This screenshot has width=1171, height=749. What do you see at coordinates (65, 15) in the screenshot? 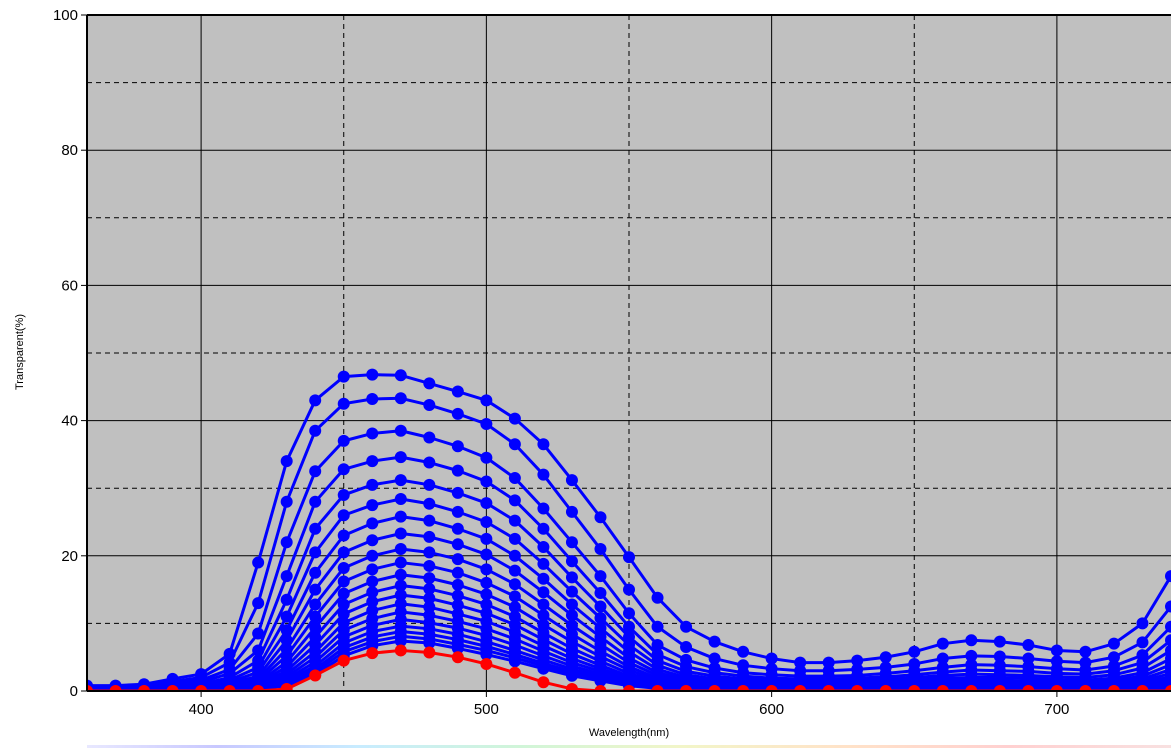
I see `y-tick-label: 100` at bounding box center [65, 15].